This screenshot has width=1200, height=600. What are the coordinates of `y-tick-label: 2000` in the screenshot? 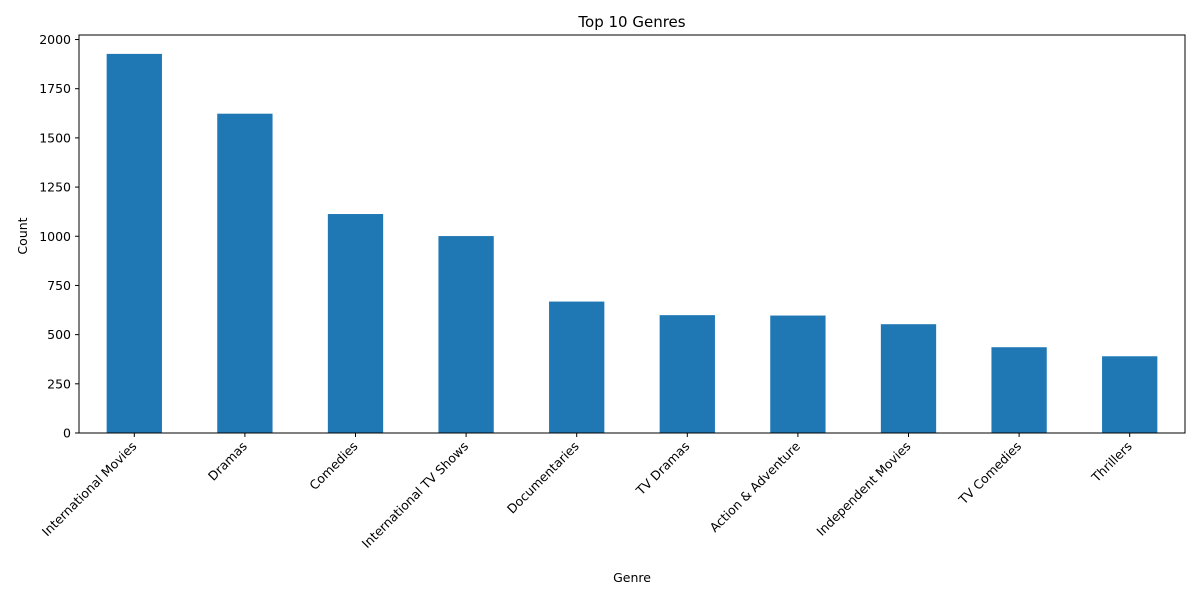 It's located at (55, 39).